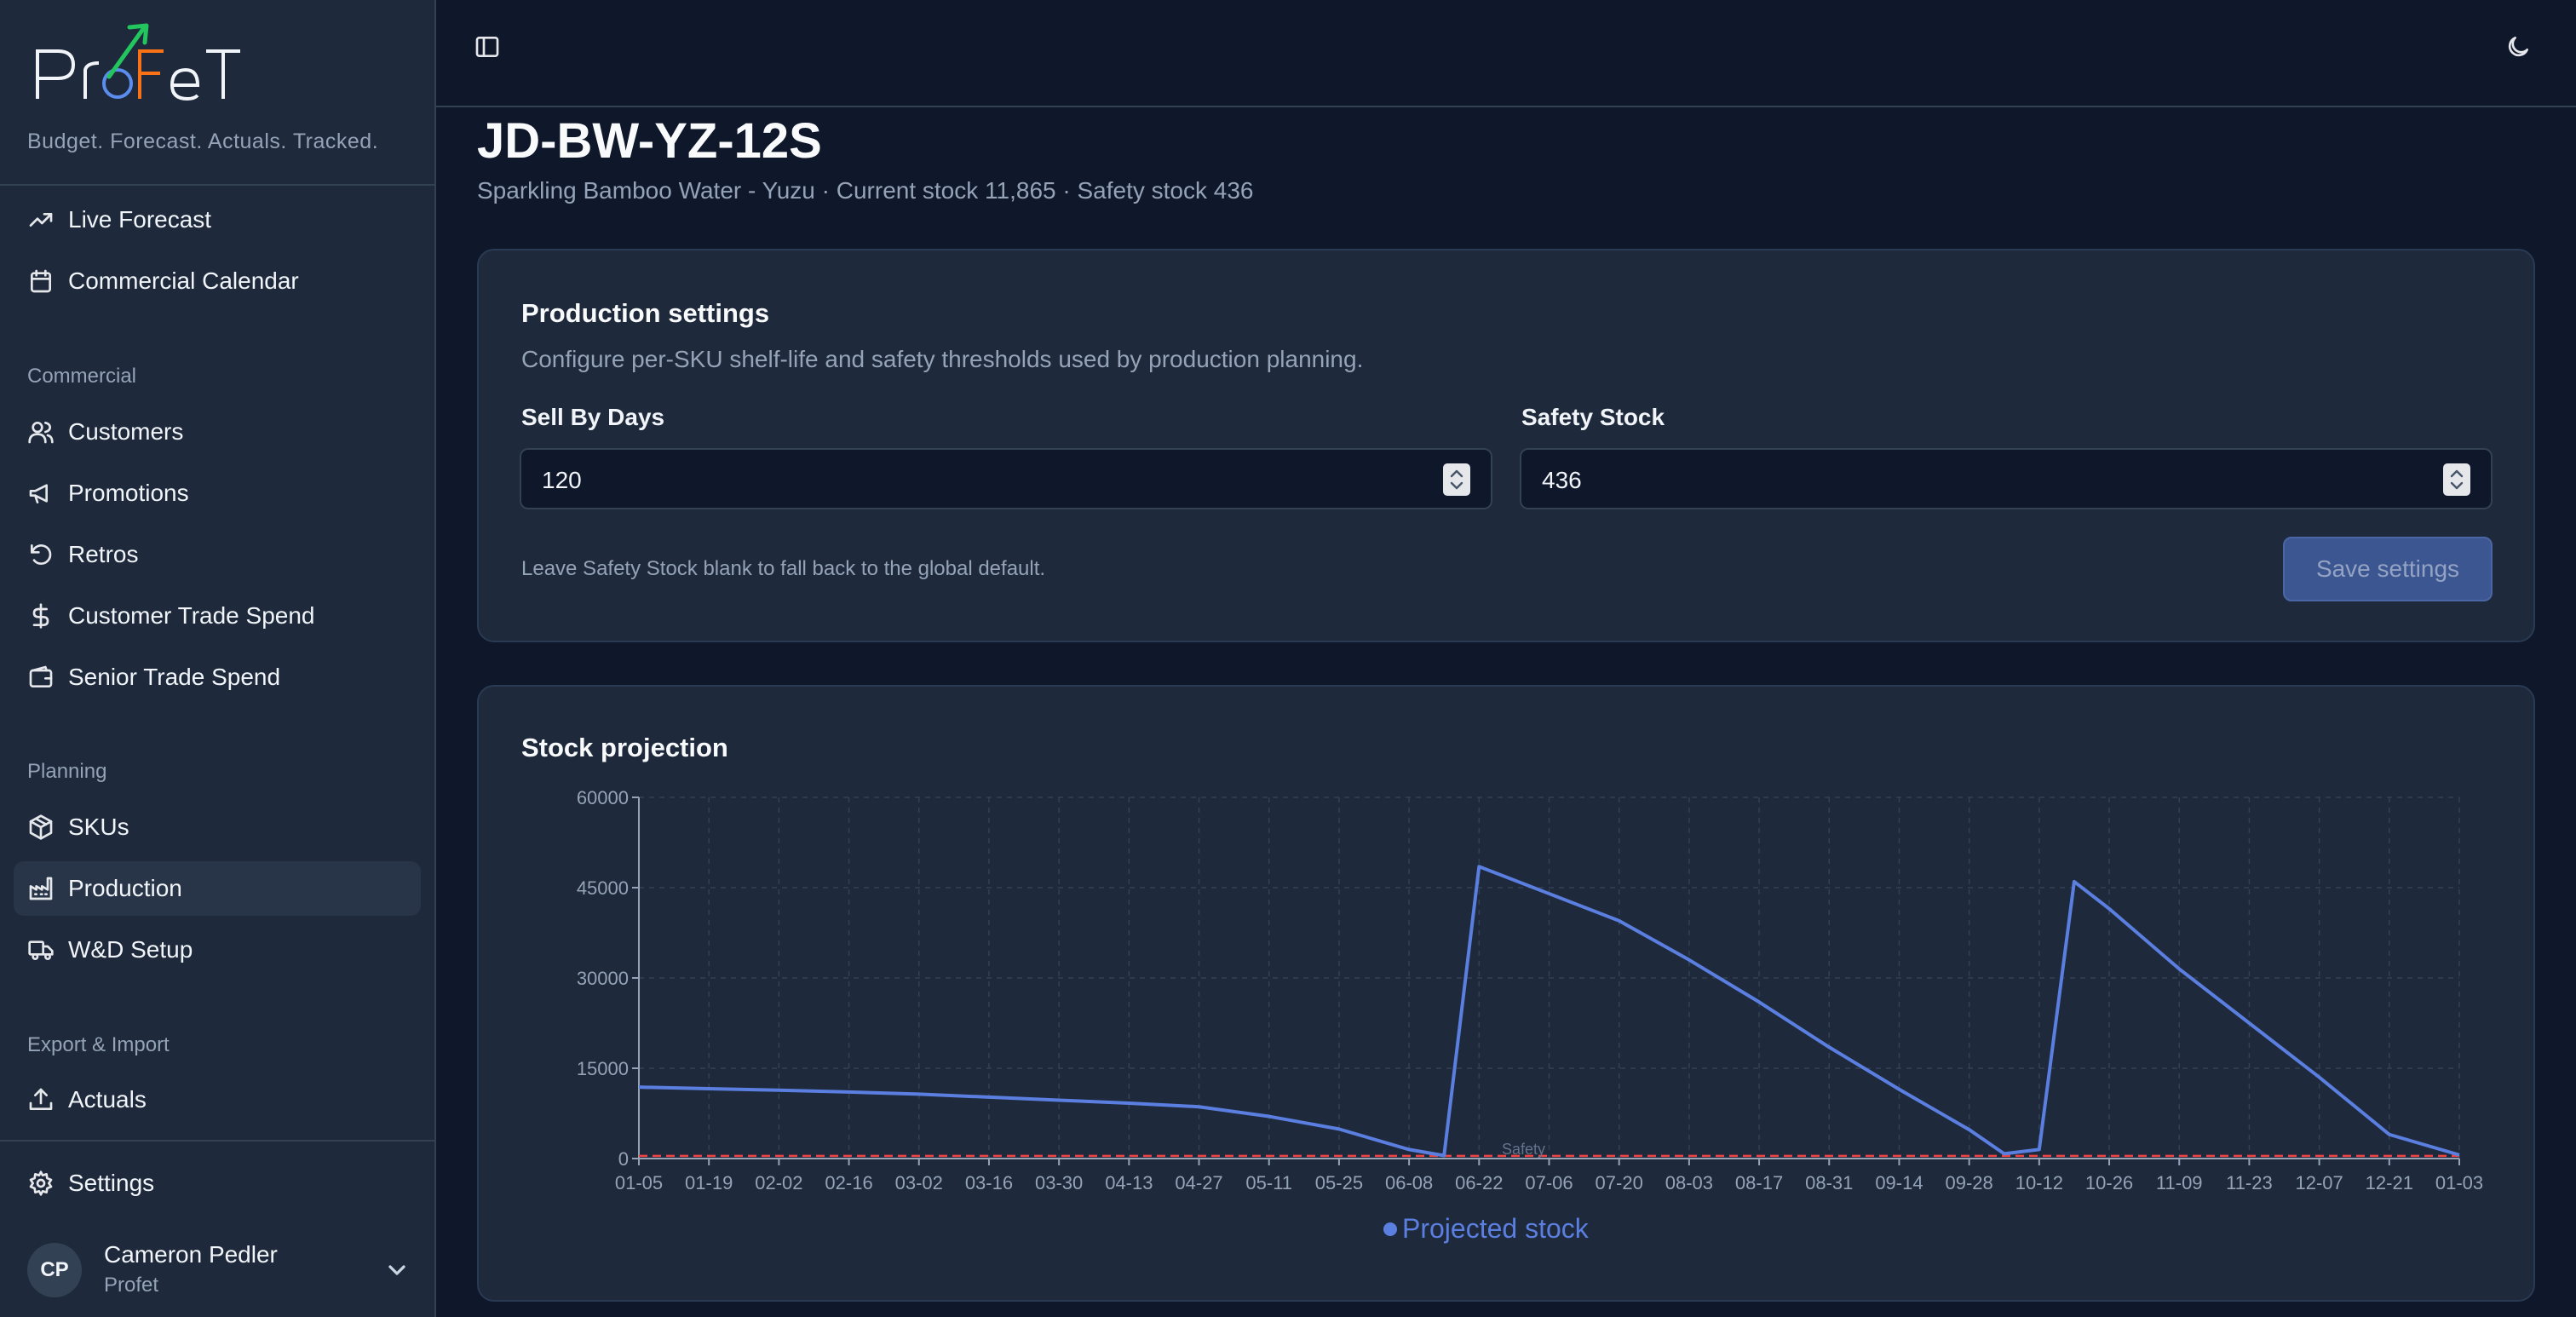  Describe the element at coordinates (41, 494) in the screenshot. I see `megaphone-icon` at that location.